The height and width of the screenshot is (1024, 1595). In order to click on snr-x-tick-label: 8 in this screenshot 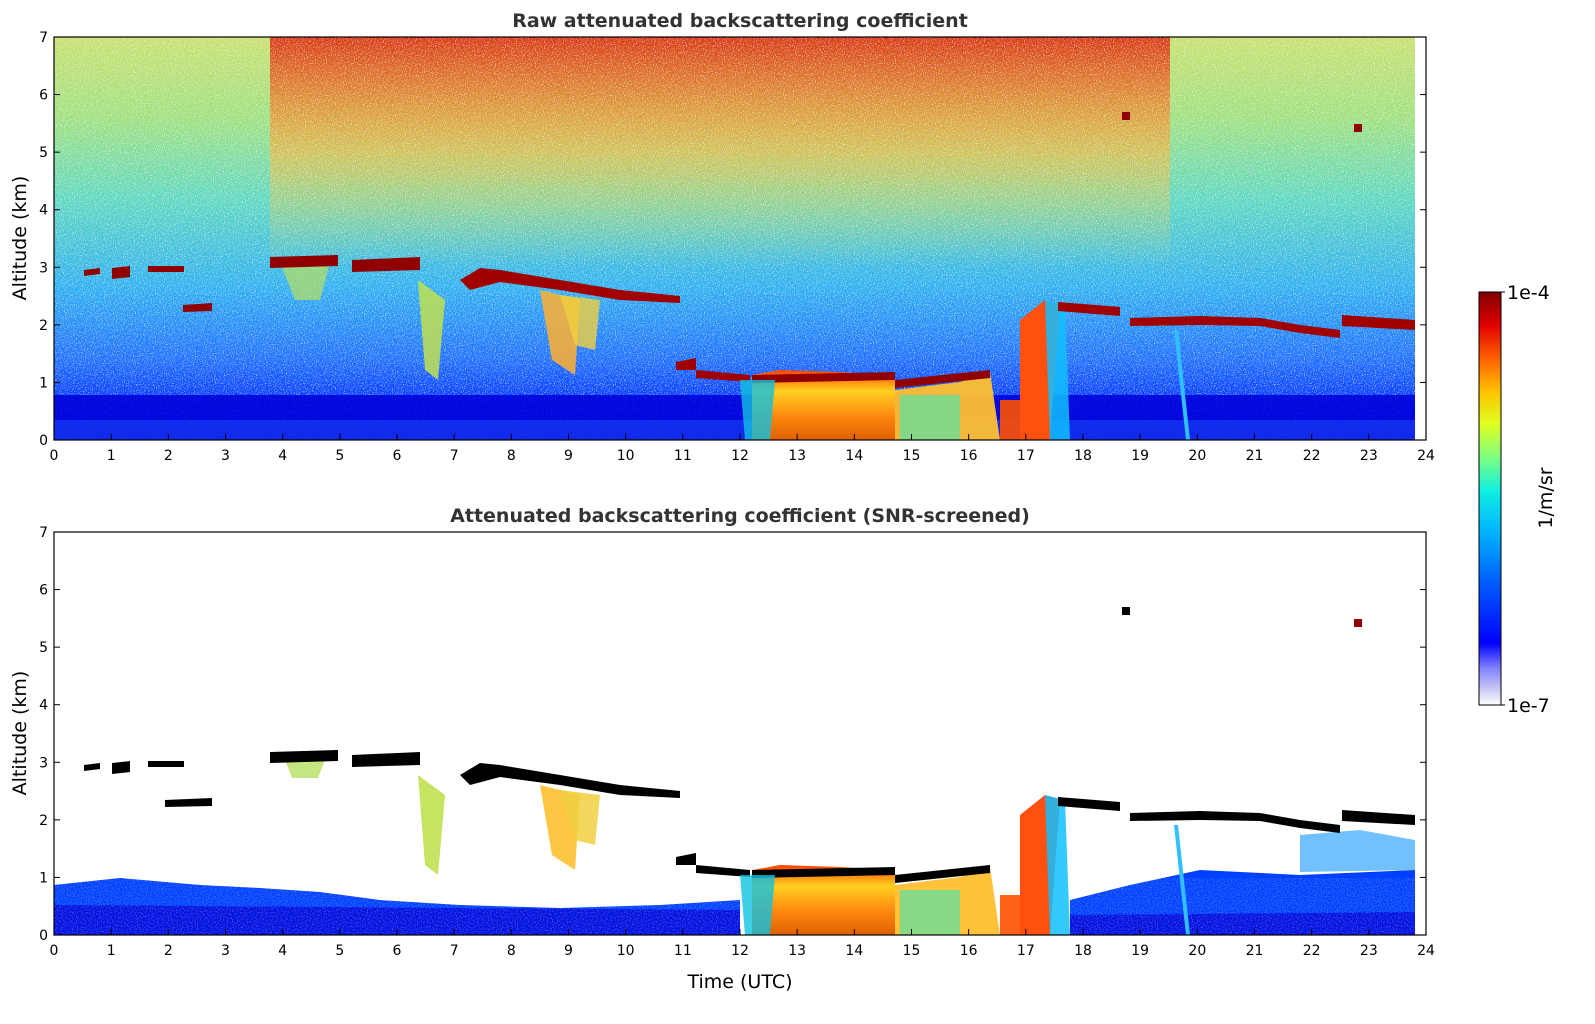, I will do `click(511, 951)`.